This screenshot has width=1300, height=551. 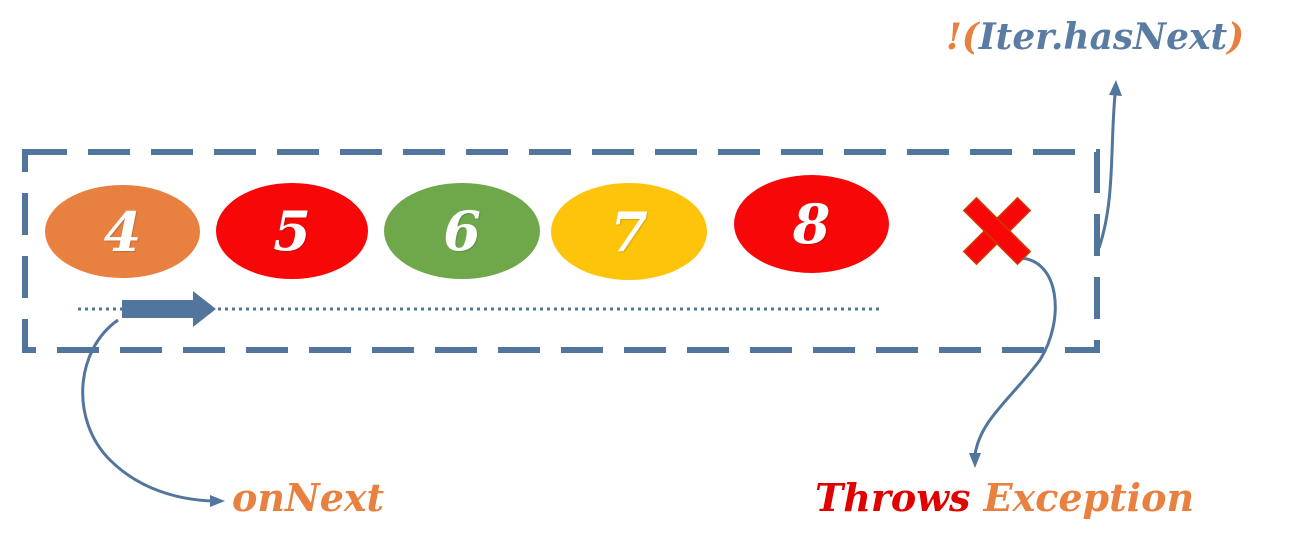 I want to click on throws-word: Throws, so click(x=893, y=497).